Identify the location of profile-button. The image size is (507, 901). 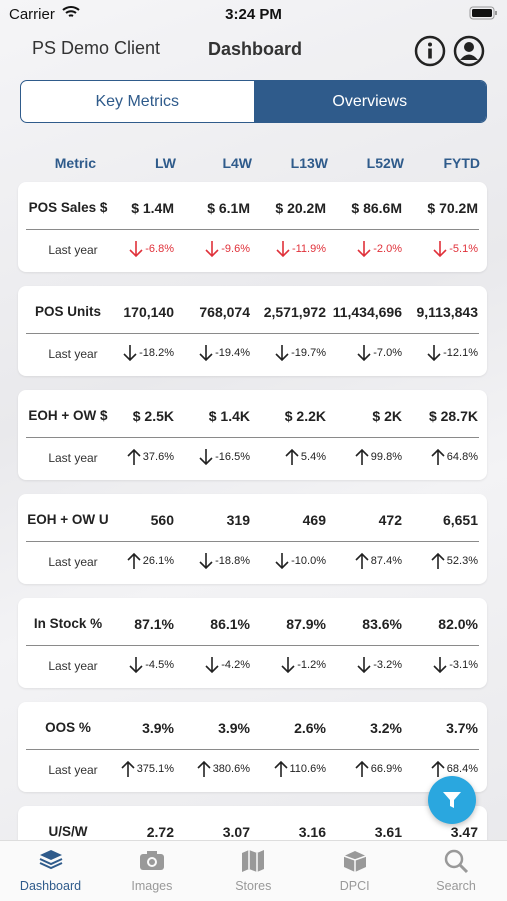
(469, 51).